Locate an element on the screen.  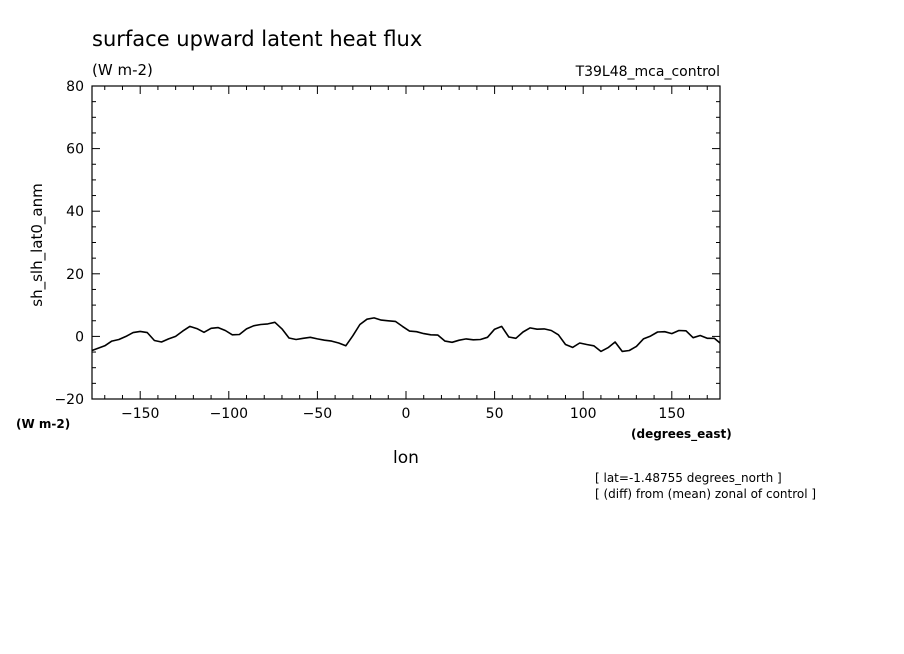
y-tick-label: 0 is located at coordinates (79, 337).